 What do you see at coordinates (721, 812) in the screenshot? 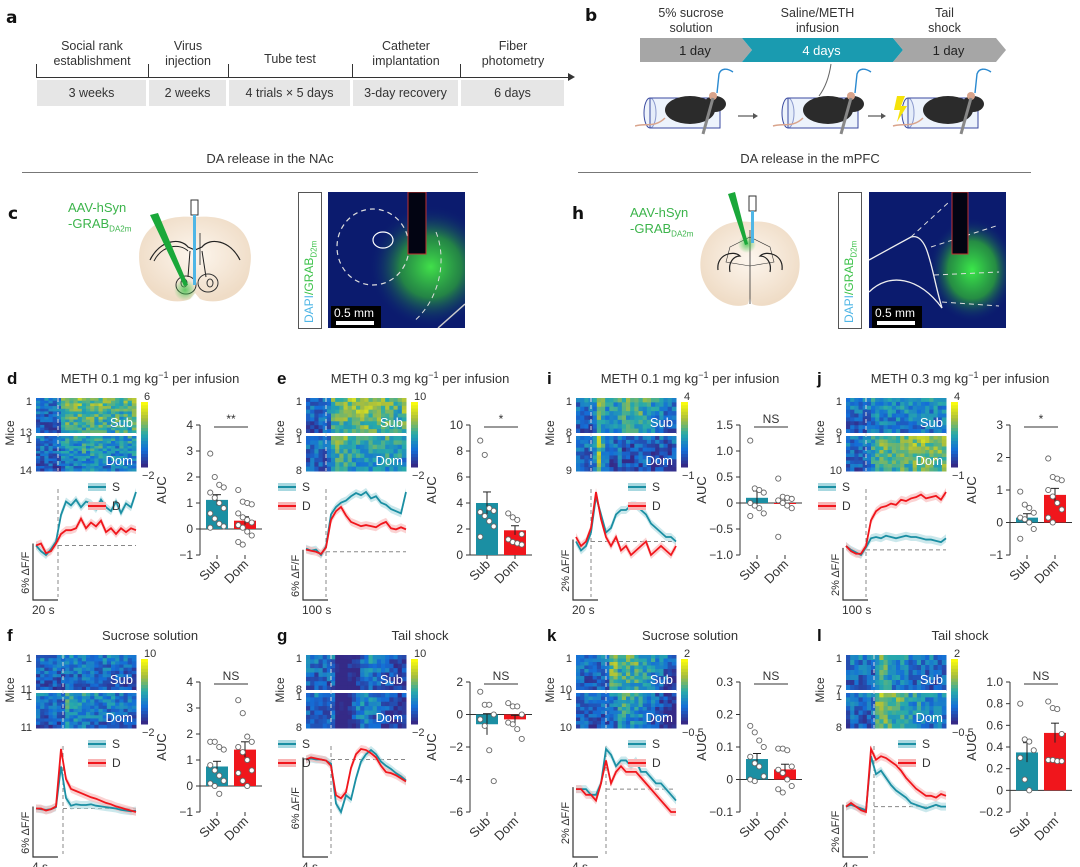
I see `bar-y-tick-label: −0.1` at bounding box center [721, 812].